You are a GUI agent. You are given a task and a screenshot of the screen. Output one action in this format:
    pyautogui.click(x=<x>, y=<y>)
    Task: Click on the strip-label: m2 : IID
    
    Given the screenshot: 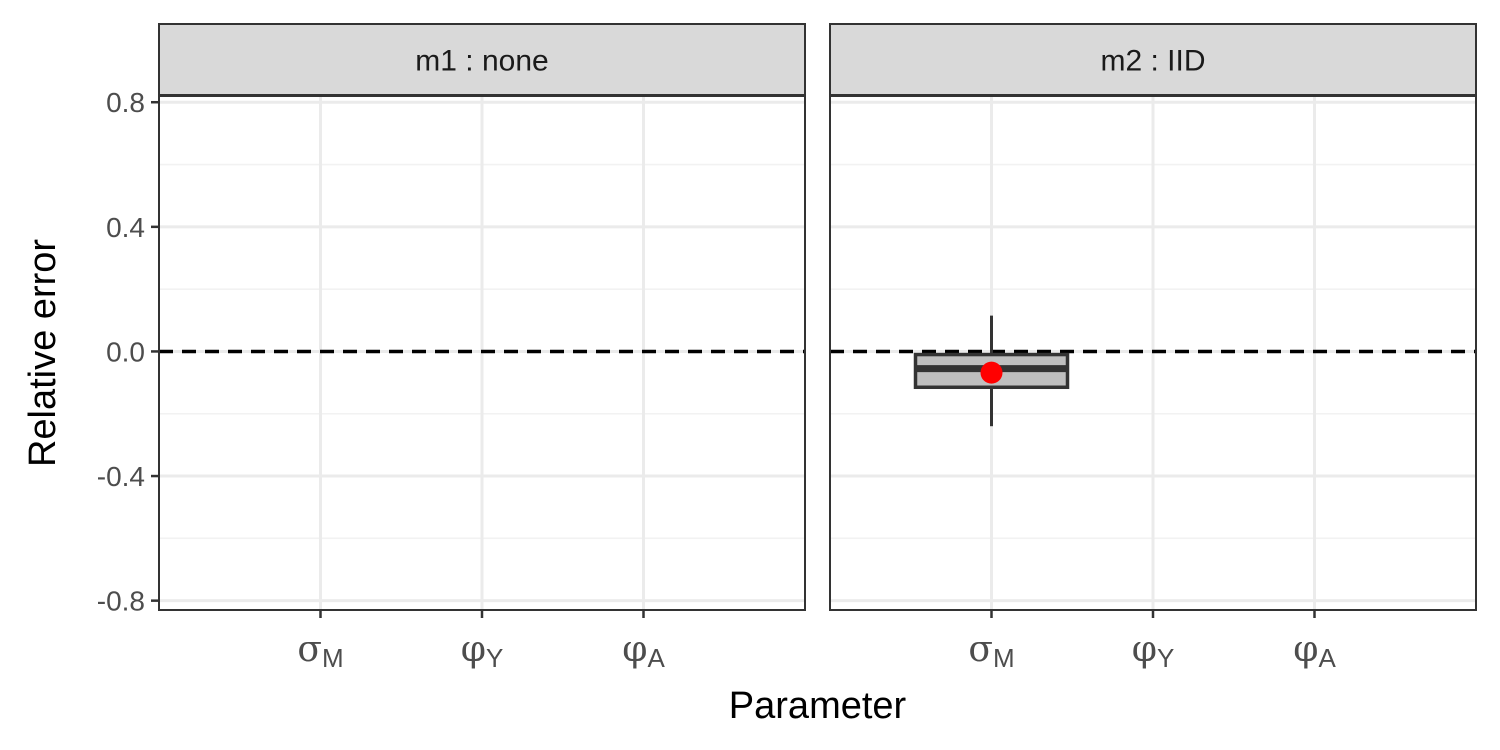 What is the action you would take?
    pyautogui.click(x=1152, y=61)
    